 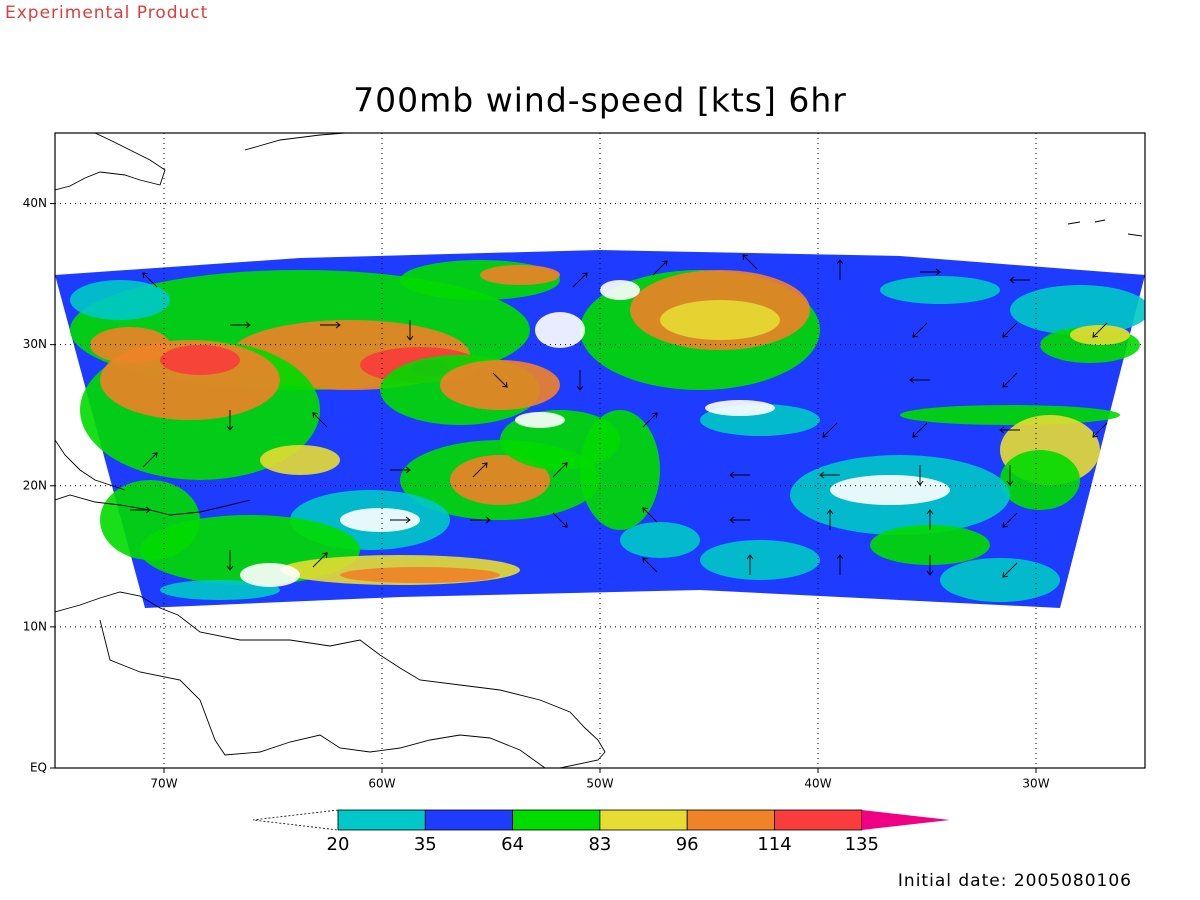 What do you see at coordinates (905, 820) in the screenshot?
I see `colorbar-high-end` at bounding box center [905, 820].